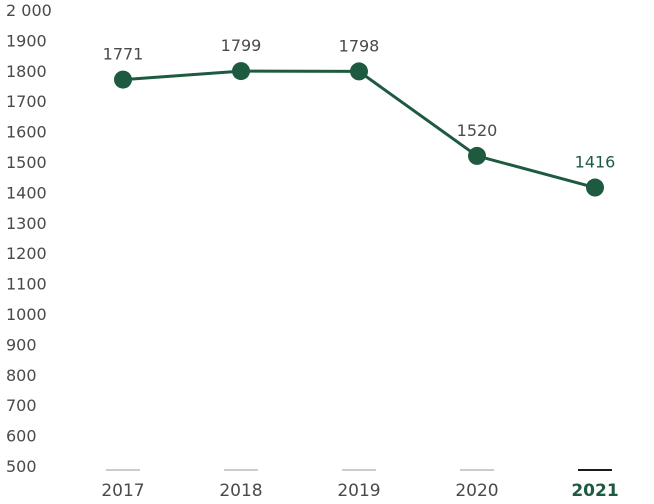 Image resolution: width=654 pixels, height=504 pixels. Describe the element at coordinates (358, 491) in the screenshot. I see `x-tick-label: 2019` at that location.